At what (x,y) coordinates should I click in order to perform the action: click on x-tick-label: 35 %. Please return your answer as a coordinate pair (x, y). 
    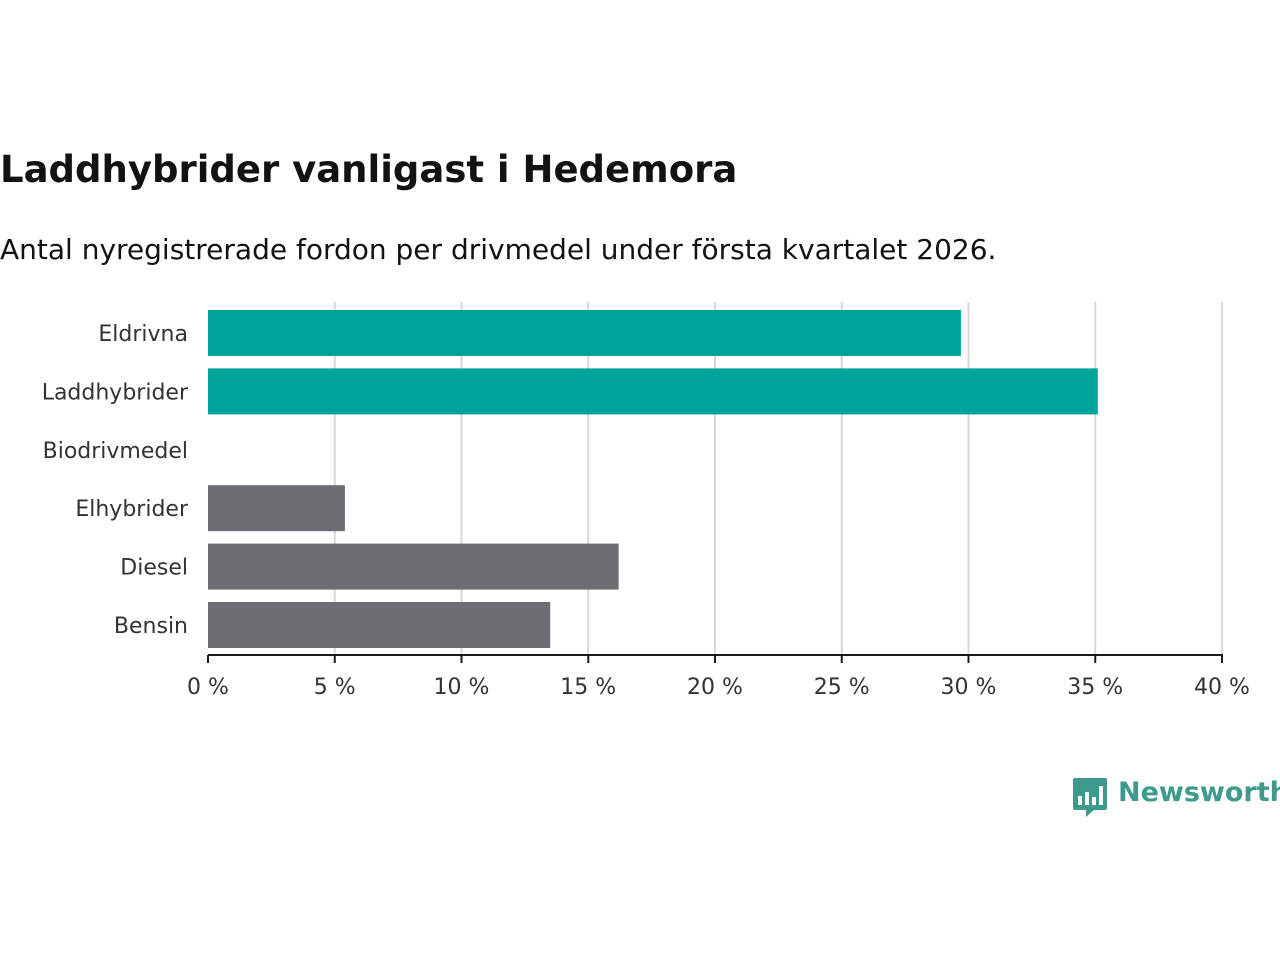
    Looking at the image, I should click on (1095, 687).